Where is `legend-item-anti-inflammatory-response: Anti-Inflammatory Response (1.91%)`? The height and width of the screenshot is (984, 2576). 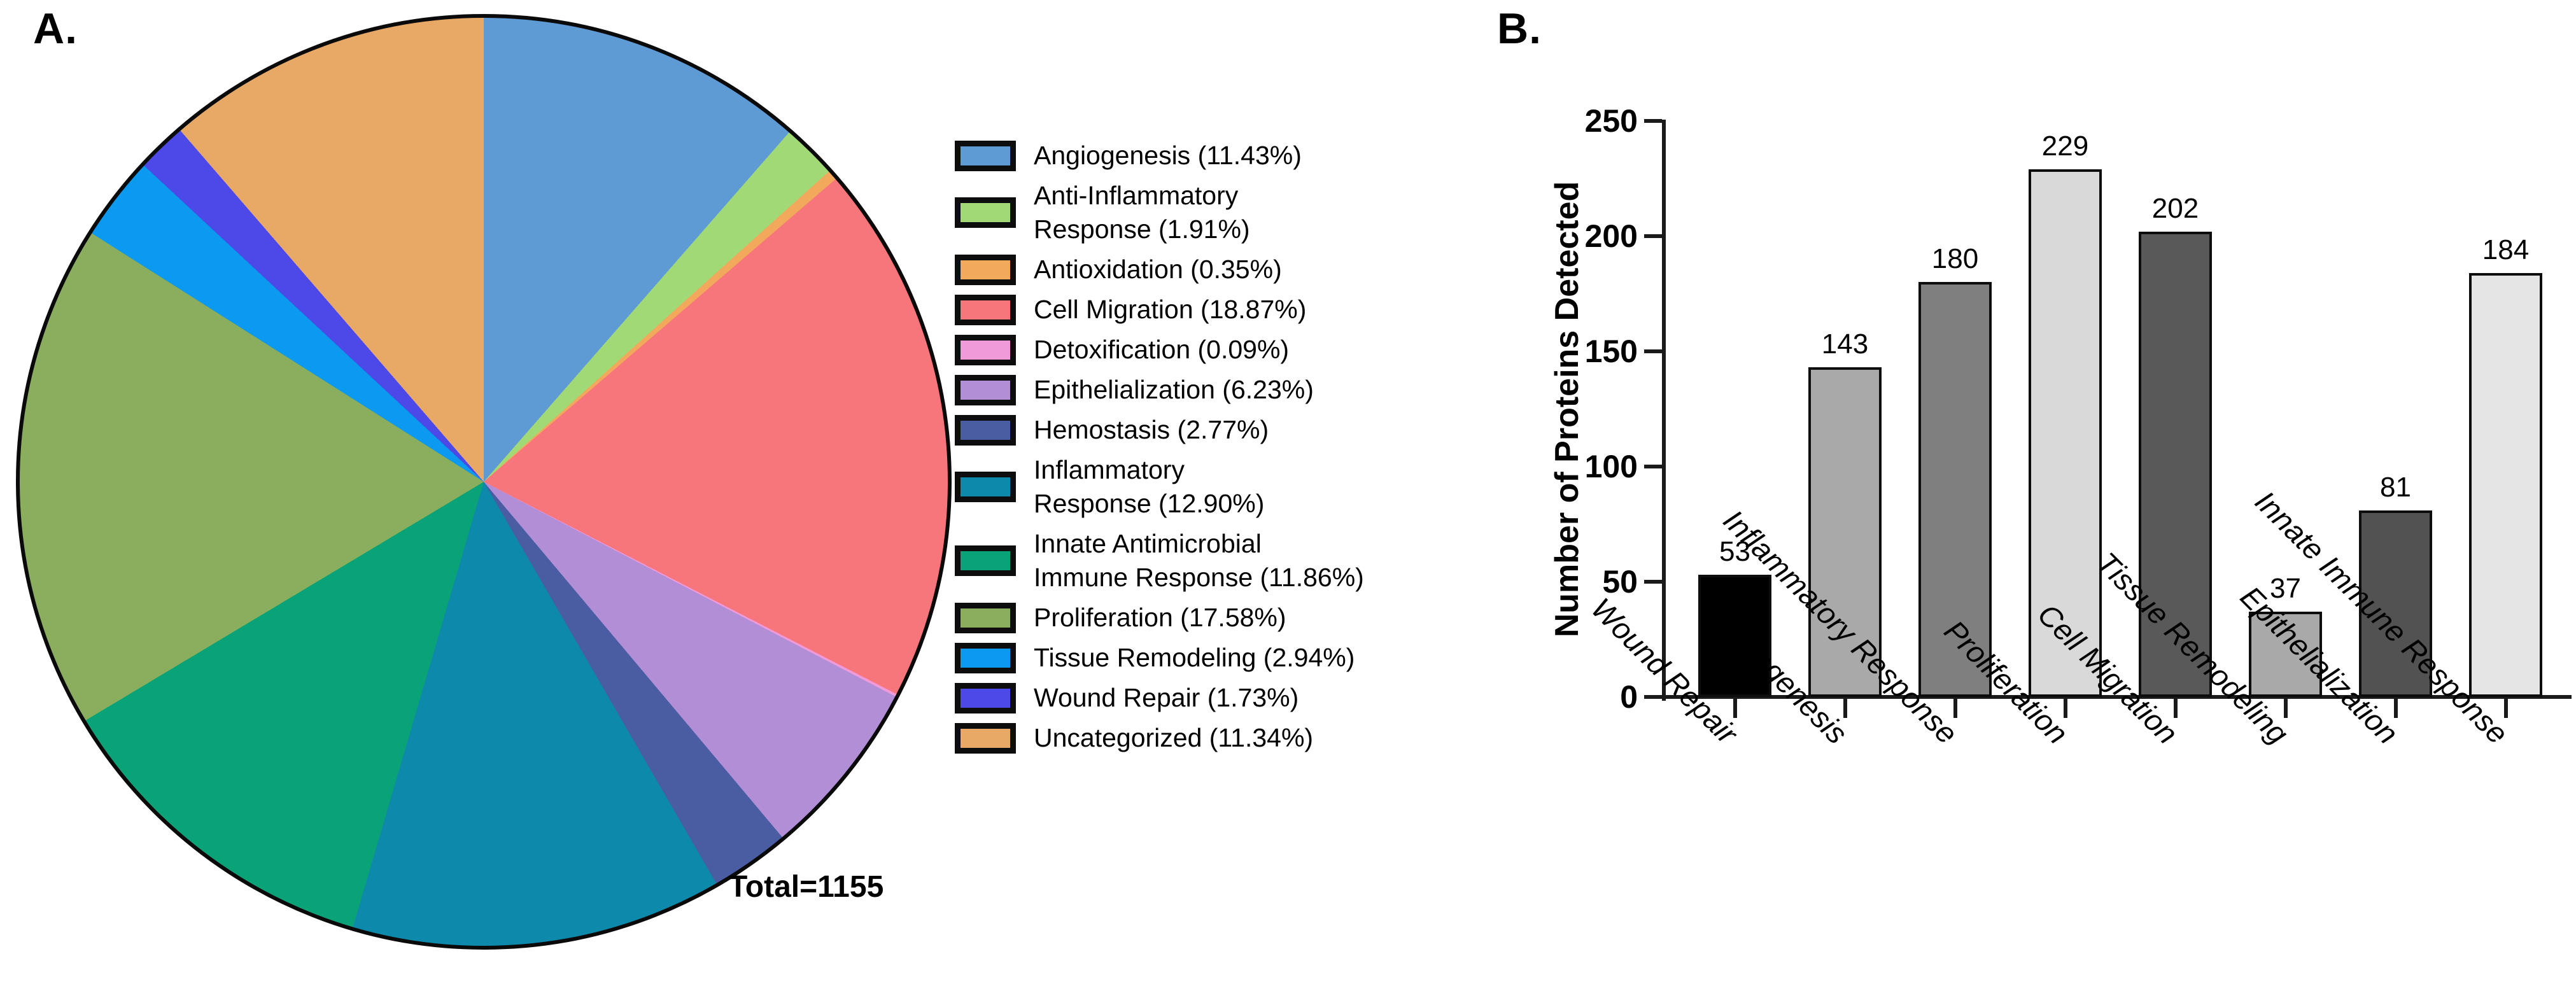 legend-item-anti-inflammatory-response: Anti-Inflammatory Response (1.91%) is located at coordinates (1160, 213).